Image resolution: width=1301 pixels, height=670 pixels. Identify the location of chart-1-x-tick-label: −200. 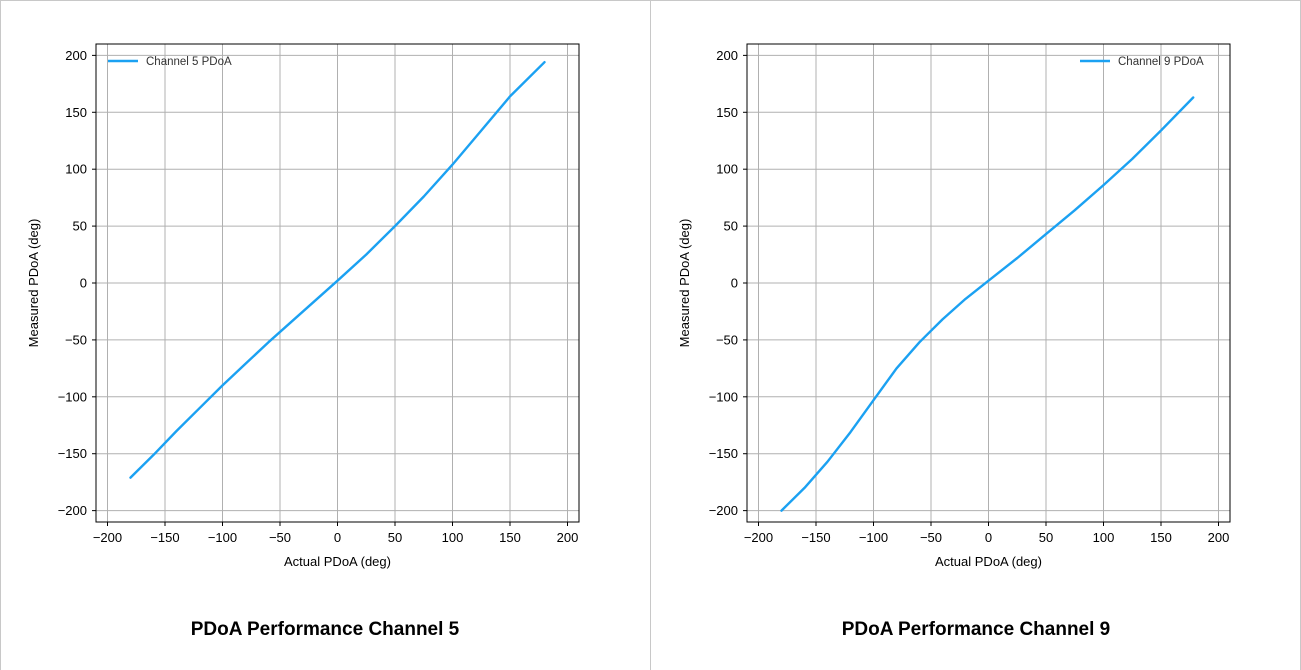
(107, 537).